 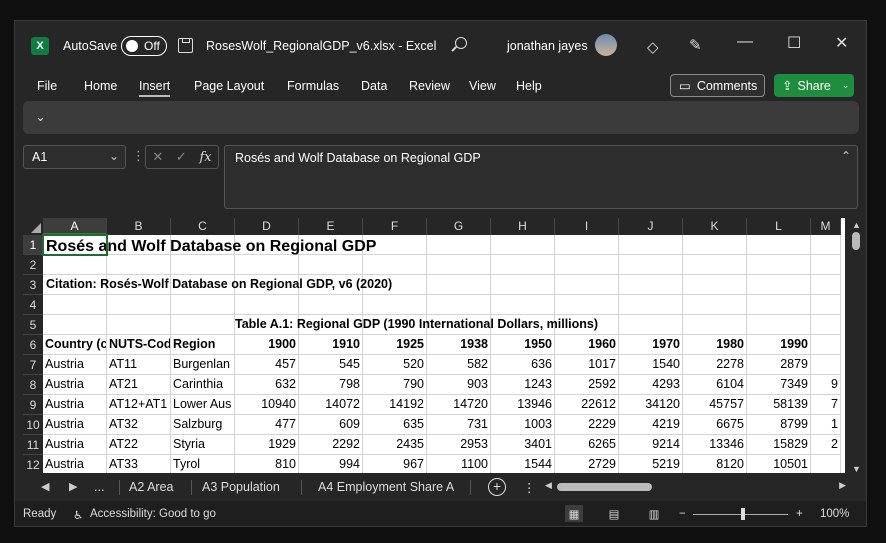 What do you see at coordinates (523, 445) in the screenshot?
I see `data-cell: 3401` at bounding box center [523, 445].